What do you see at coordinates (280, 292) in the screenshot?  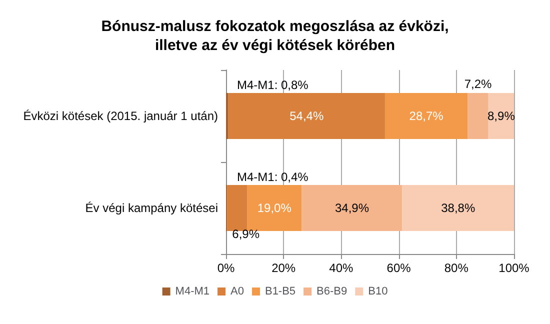 I see `legend-label: B1-B5` at bounding box center [280, 292].